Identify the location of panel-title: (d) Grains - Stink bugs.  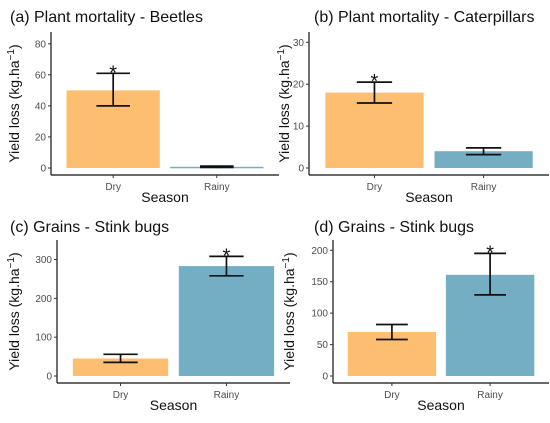
(394, 227).